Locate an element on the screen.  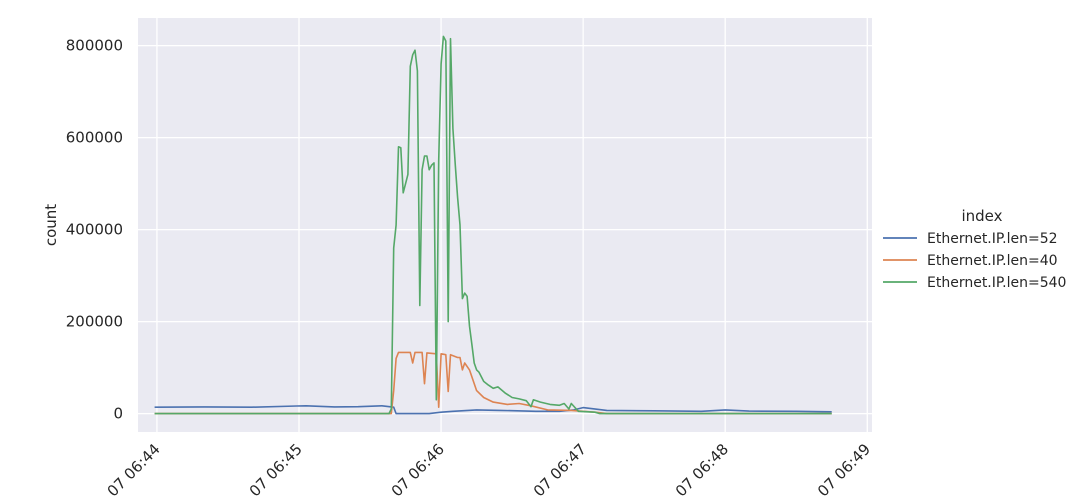
y-tick-label: 400000 is located at coordinates (94, 230).